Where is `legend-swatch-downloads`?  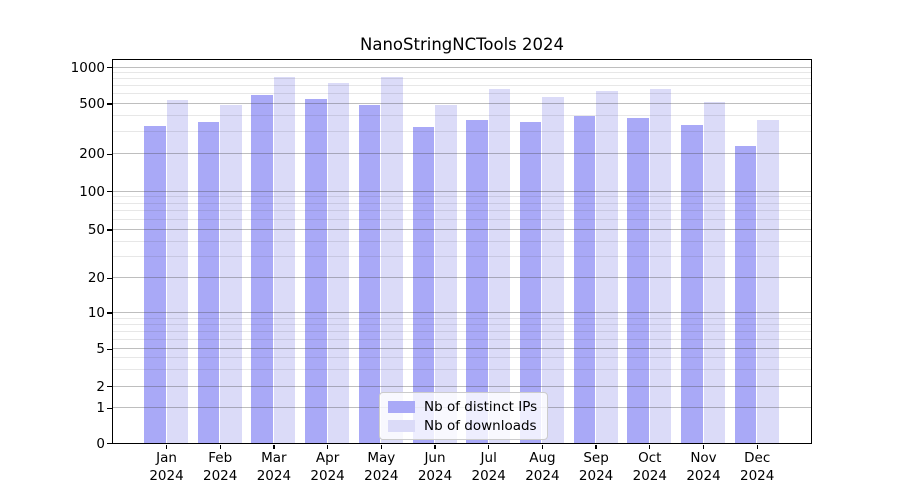 legend-swatch-downloads is located at coordinates (401, 425).